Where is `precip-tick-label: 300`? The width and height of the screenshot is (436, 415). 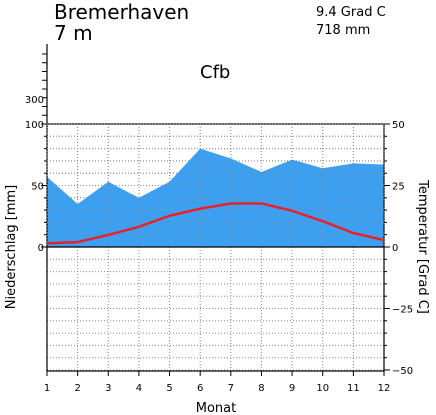 precip-tick-label: 300 is located at coordinates (34, 100).